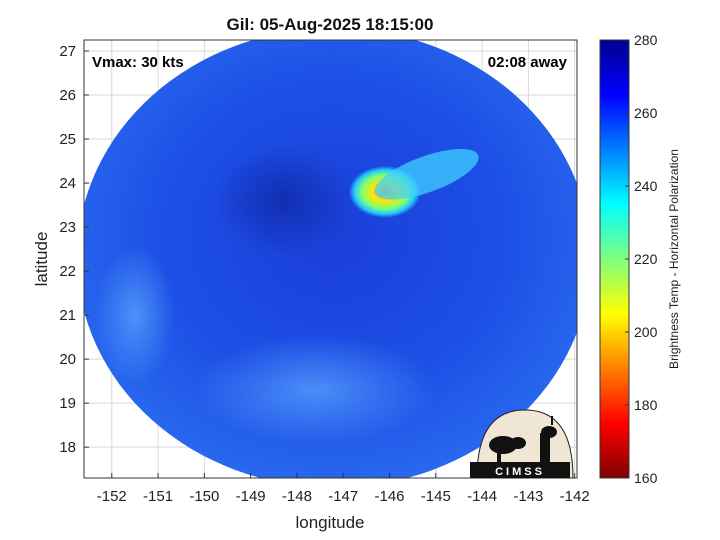  Describe the element at coordinates (646, 259) in the screenshot. I see `colorbar-tick-label: 220` at that location.